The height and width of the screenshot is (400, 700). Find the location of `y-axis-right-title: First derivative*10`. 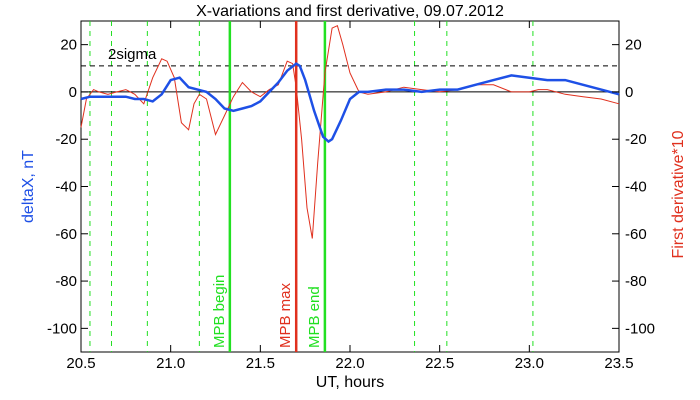

y-axis-right-title: First derivative*10 is located at coordinates (678, 194).